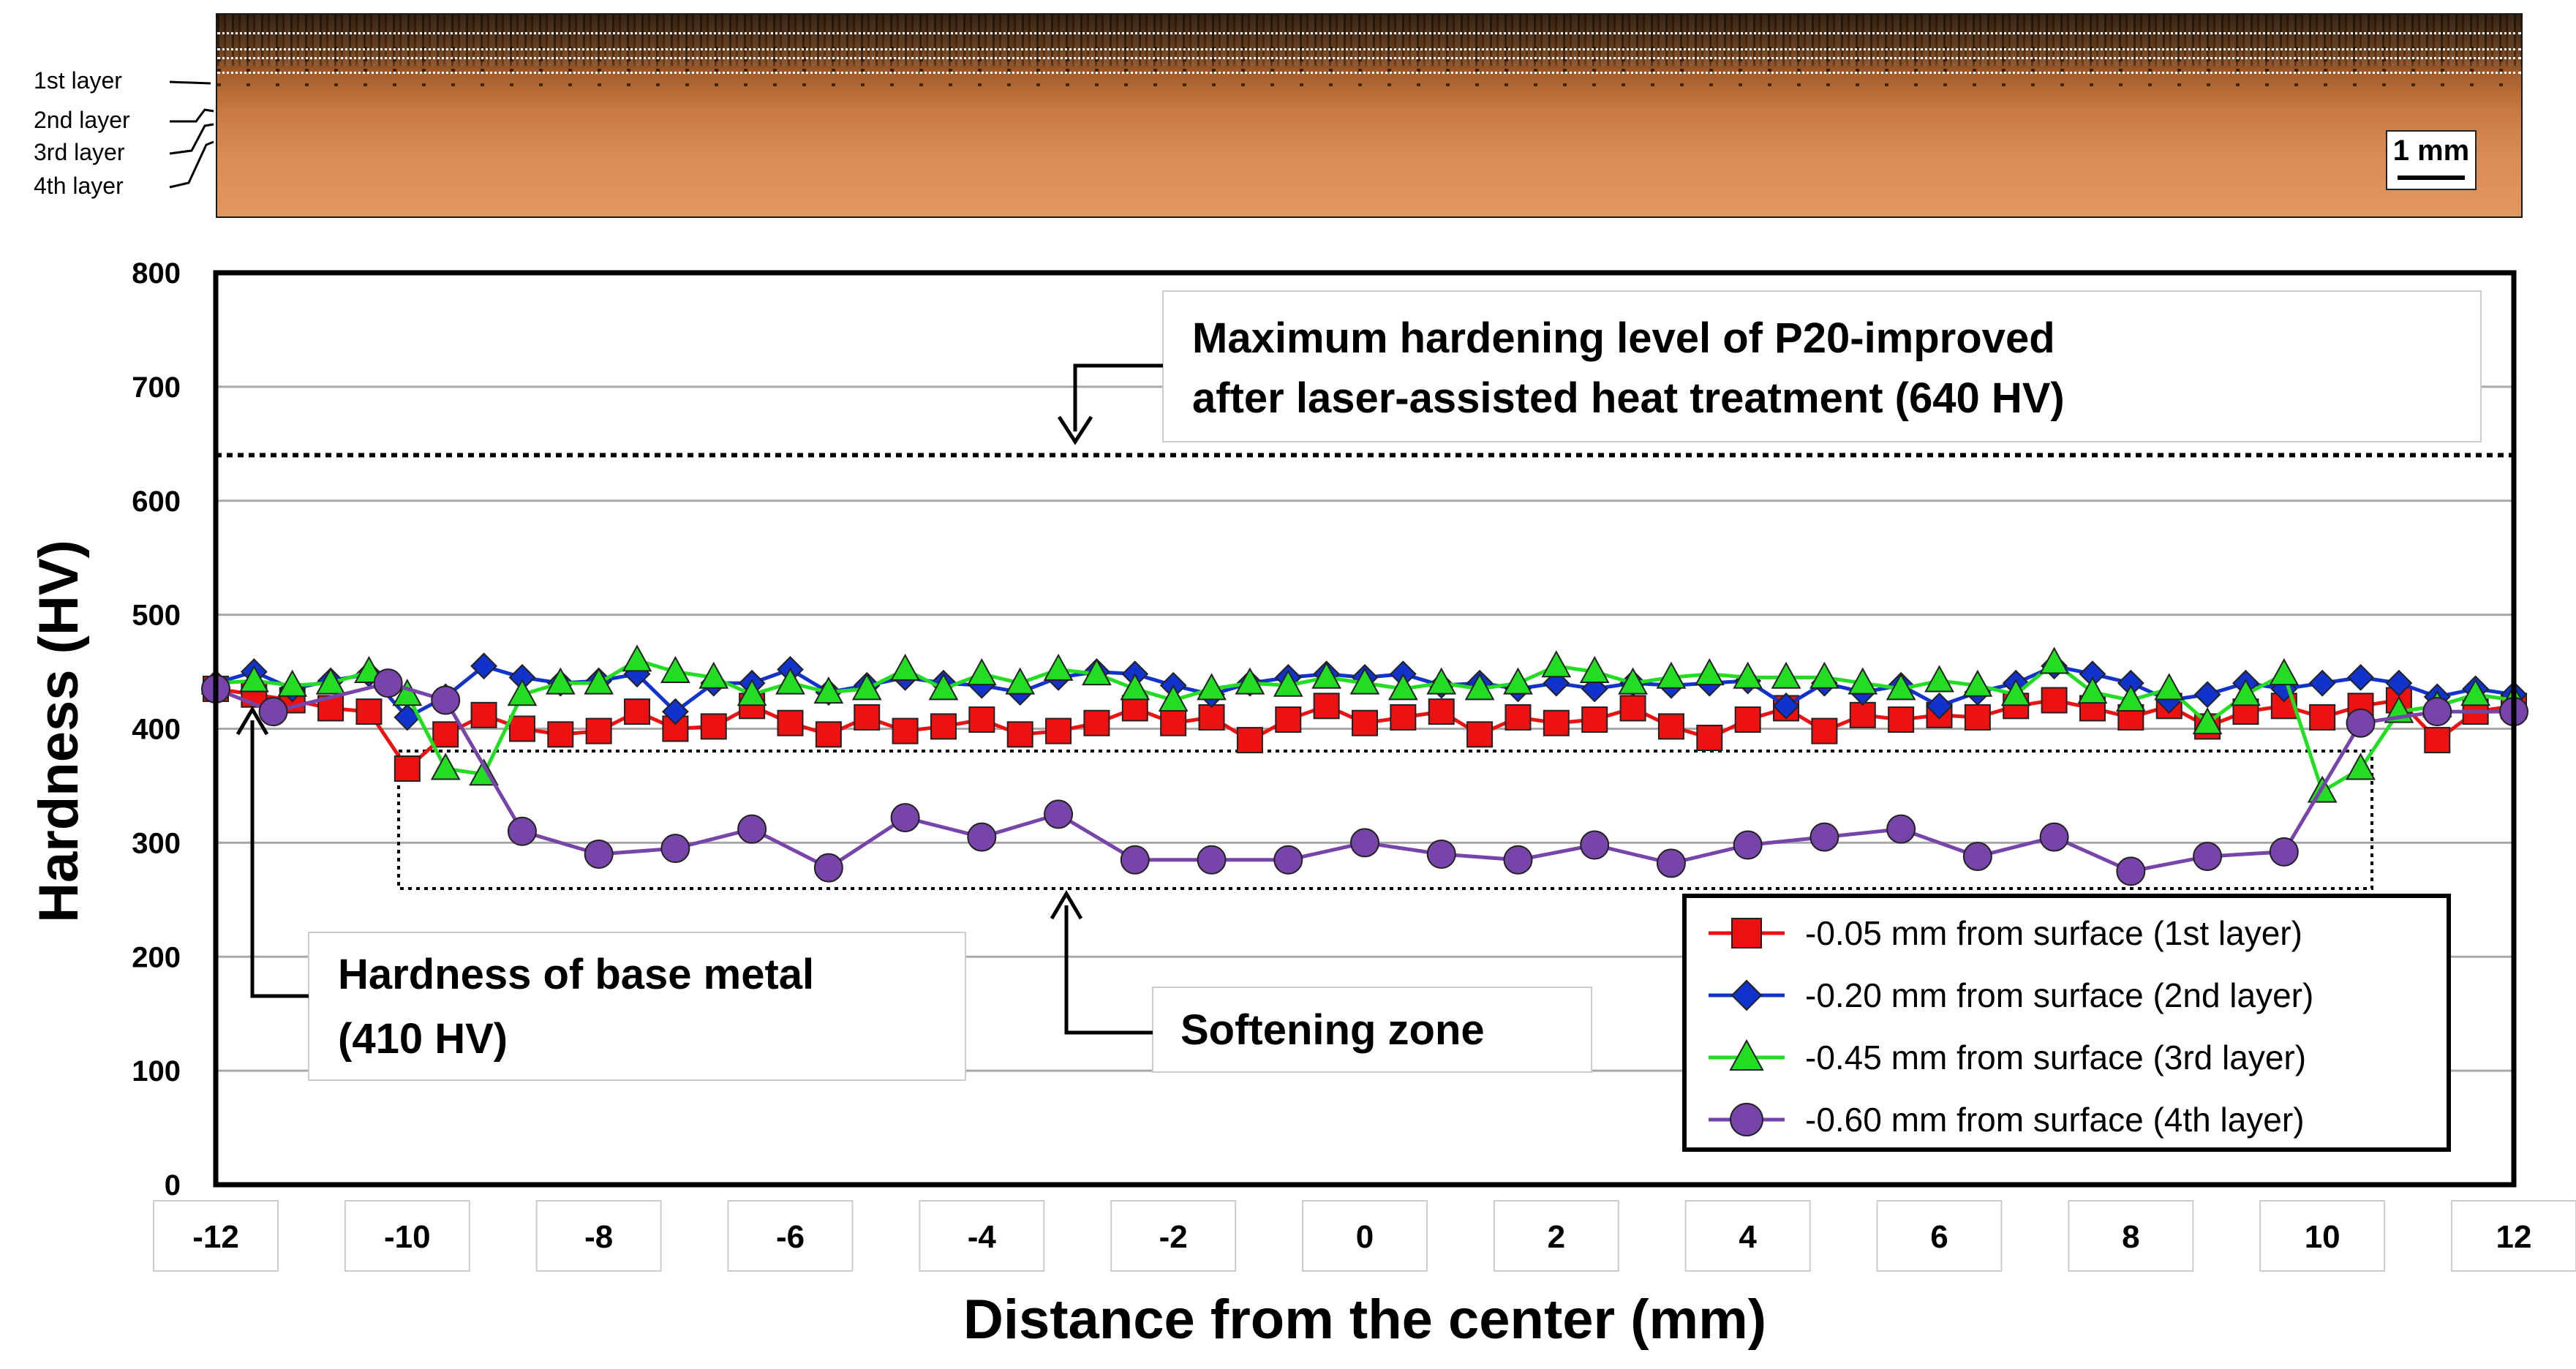 This screenshot has width=2576, height=1369. What do you see at coordinates (156, 843) in the screenshot?
I see `y-tick-label: 300` at bounding box center [156, 843].